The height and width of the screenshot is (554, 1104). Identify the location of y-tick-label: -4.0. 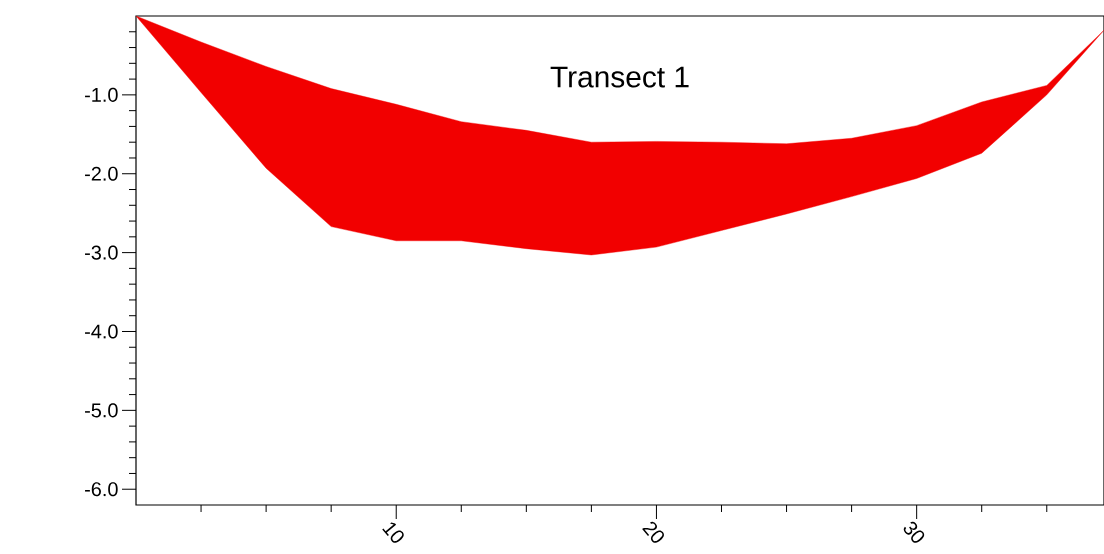
(101, 331).